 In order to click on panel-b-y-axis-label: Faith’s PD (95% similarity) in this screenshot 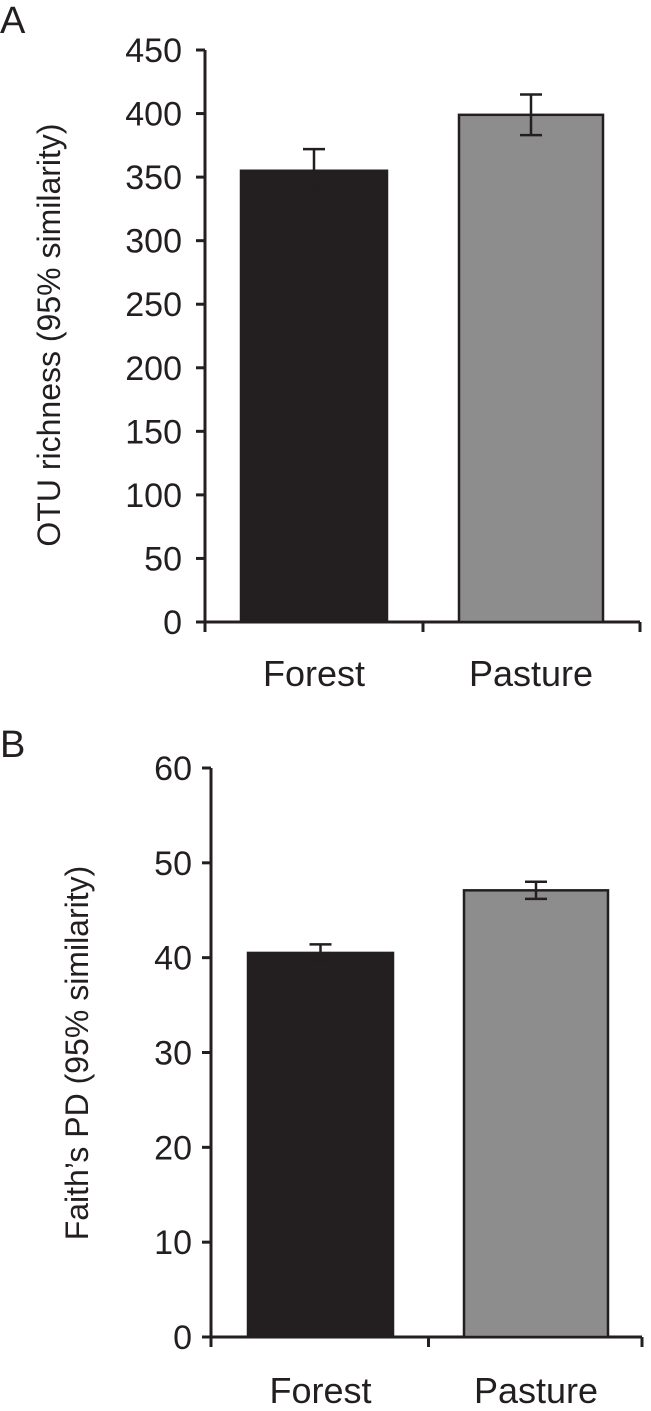, I will do `click(77, 1053)`.